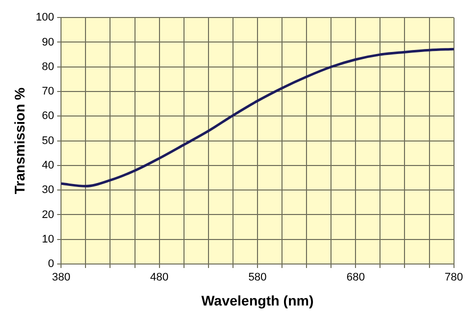 The image size is (474, 322). I want to click on y-tick-label: 20, so click(48, 214).